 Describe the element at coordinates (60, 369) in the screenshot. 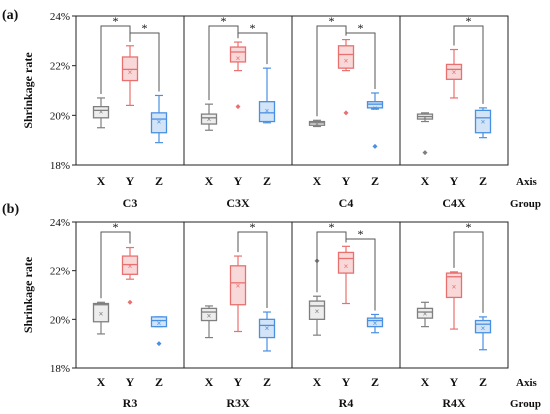

I see `y-tick-label: 18%` at that location.